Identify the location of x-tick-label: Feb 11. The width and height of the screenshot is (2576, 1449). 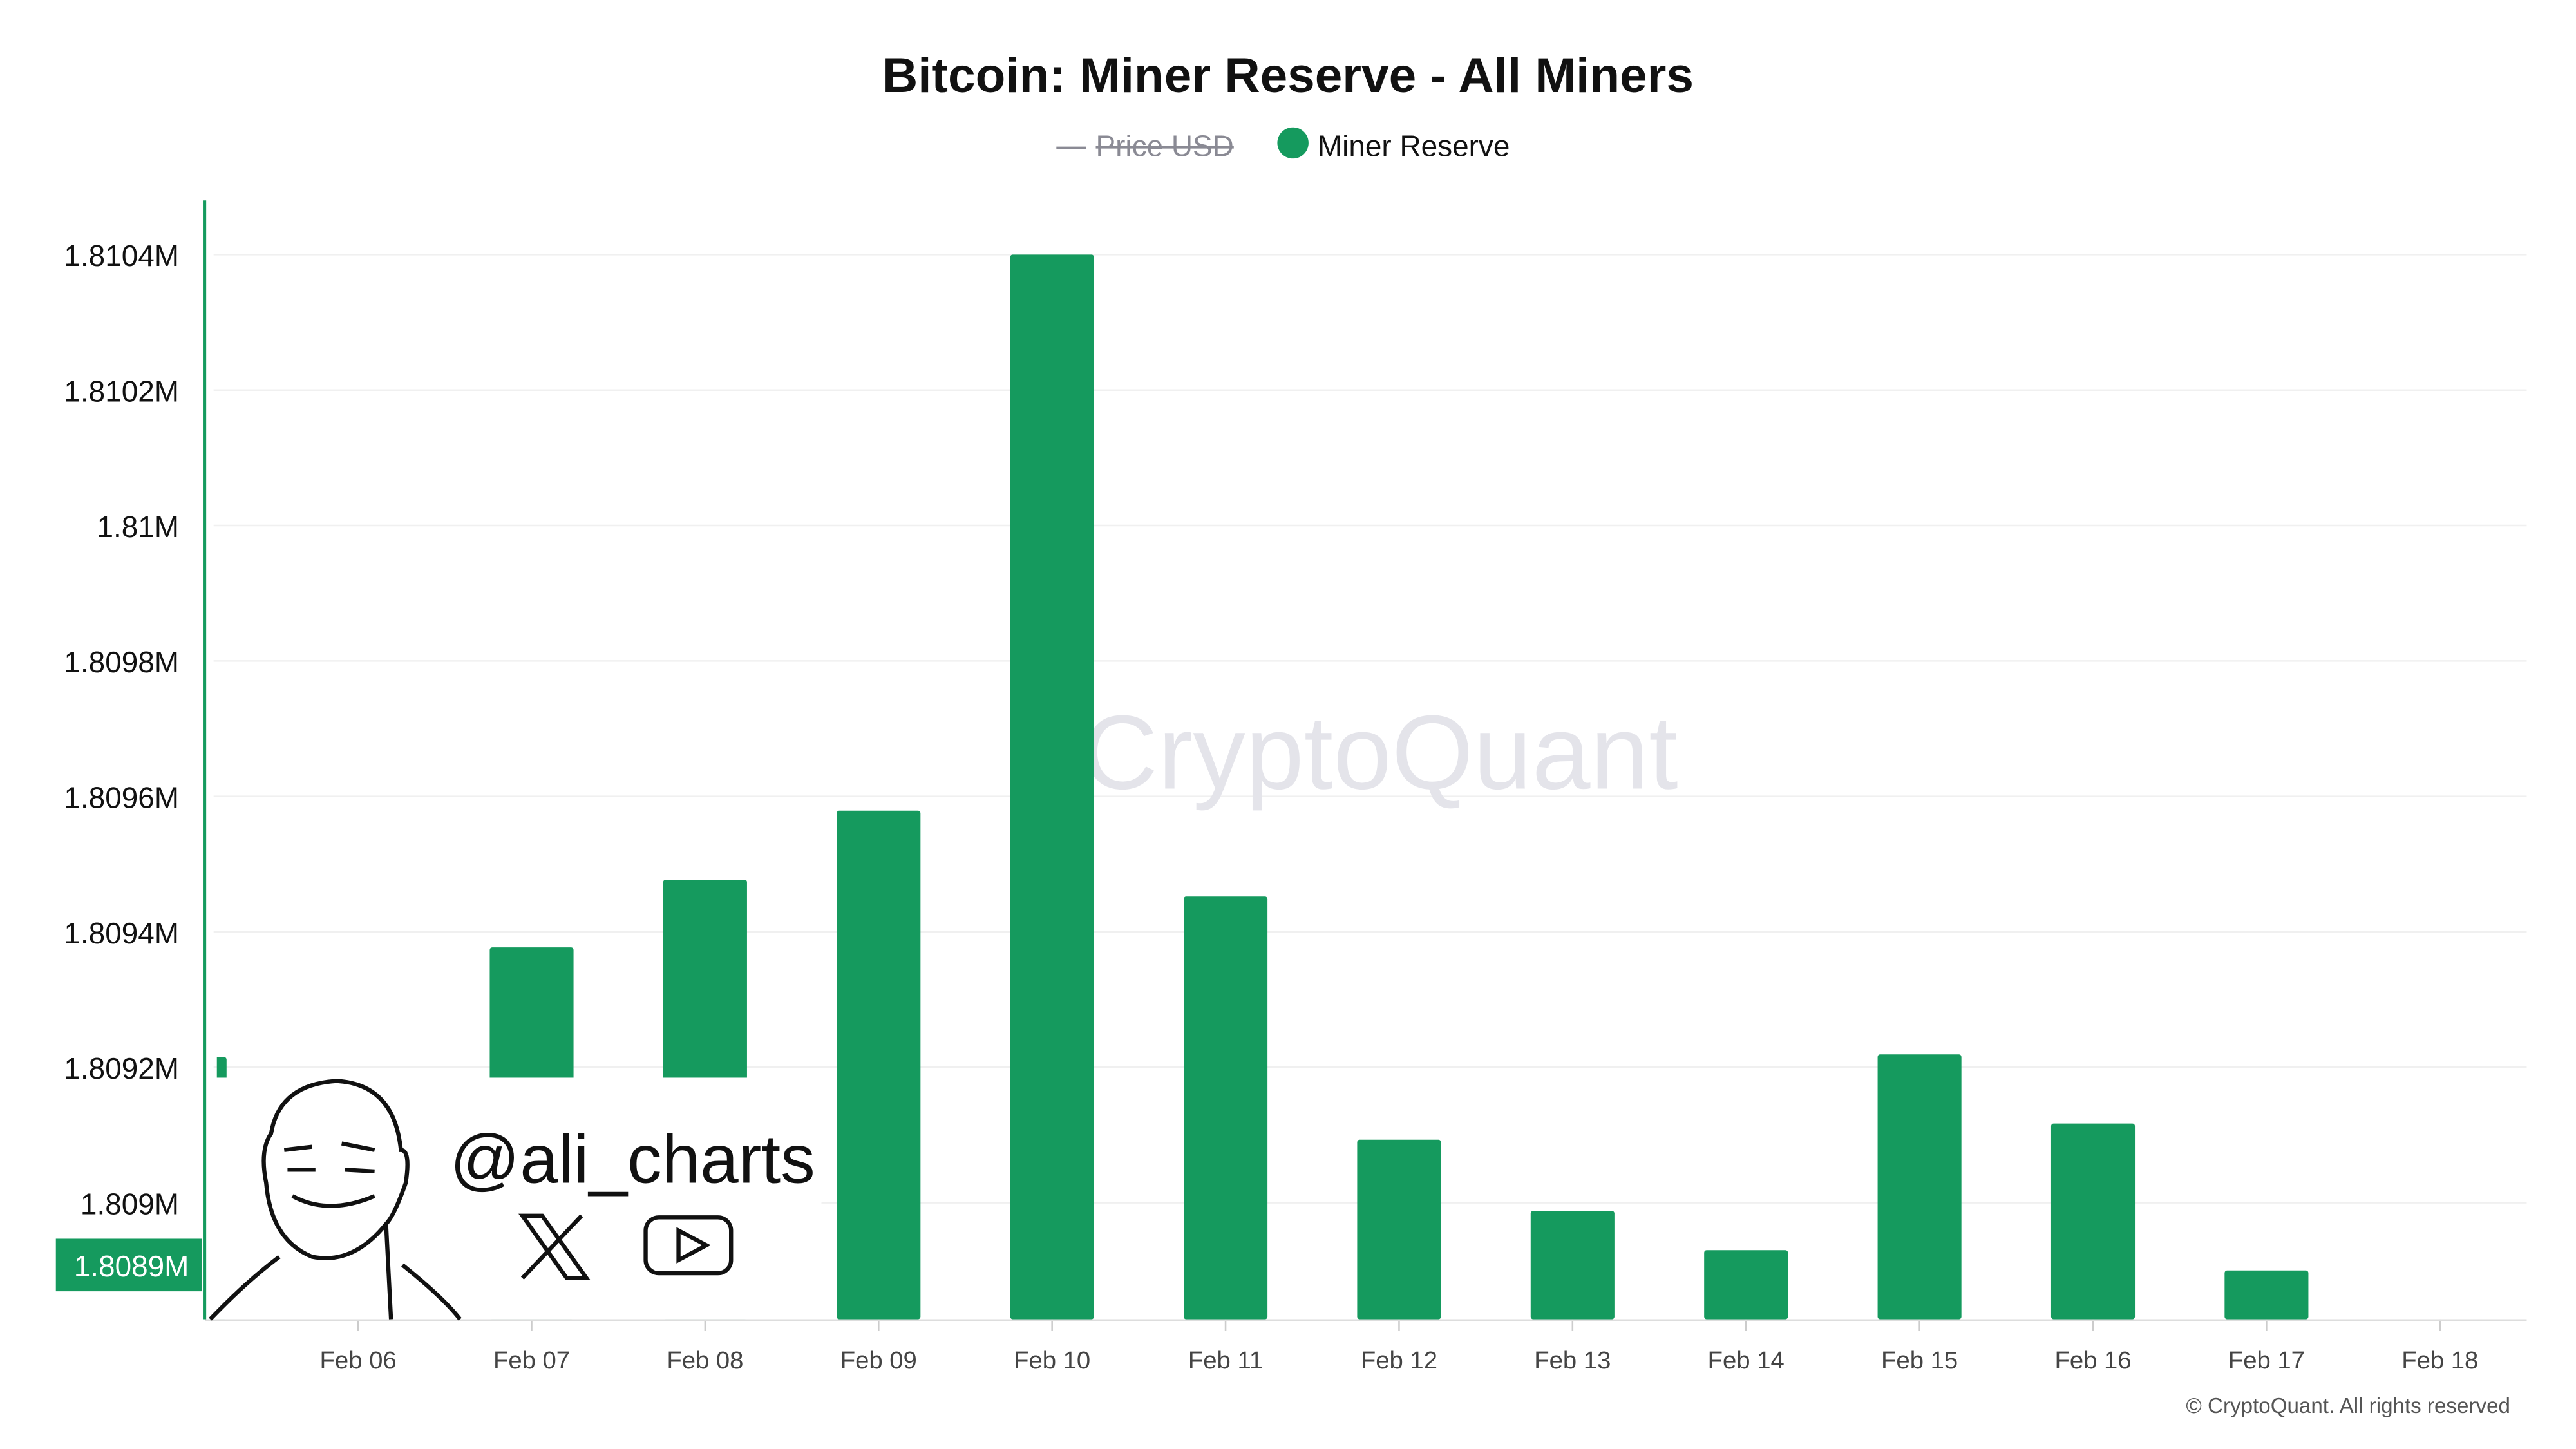
(1225, 1360).